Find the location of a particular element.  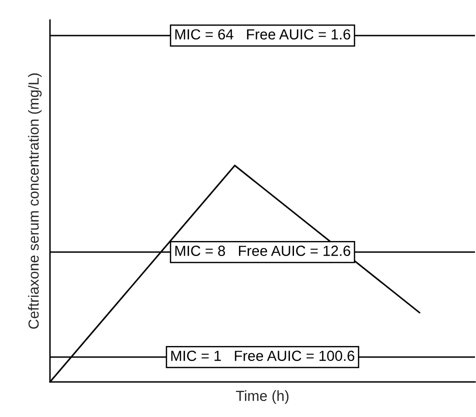

y-axis-title: Ceftriaxone serum concentration (mg/L) is located at coordinates (35, 201).